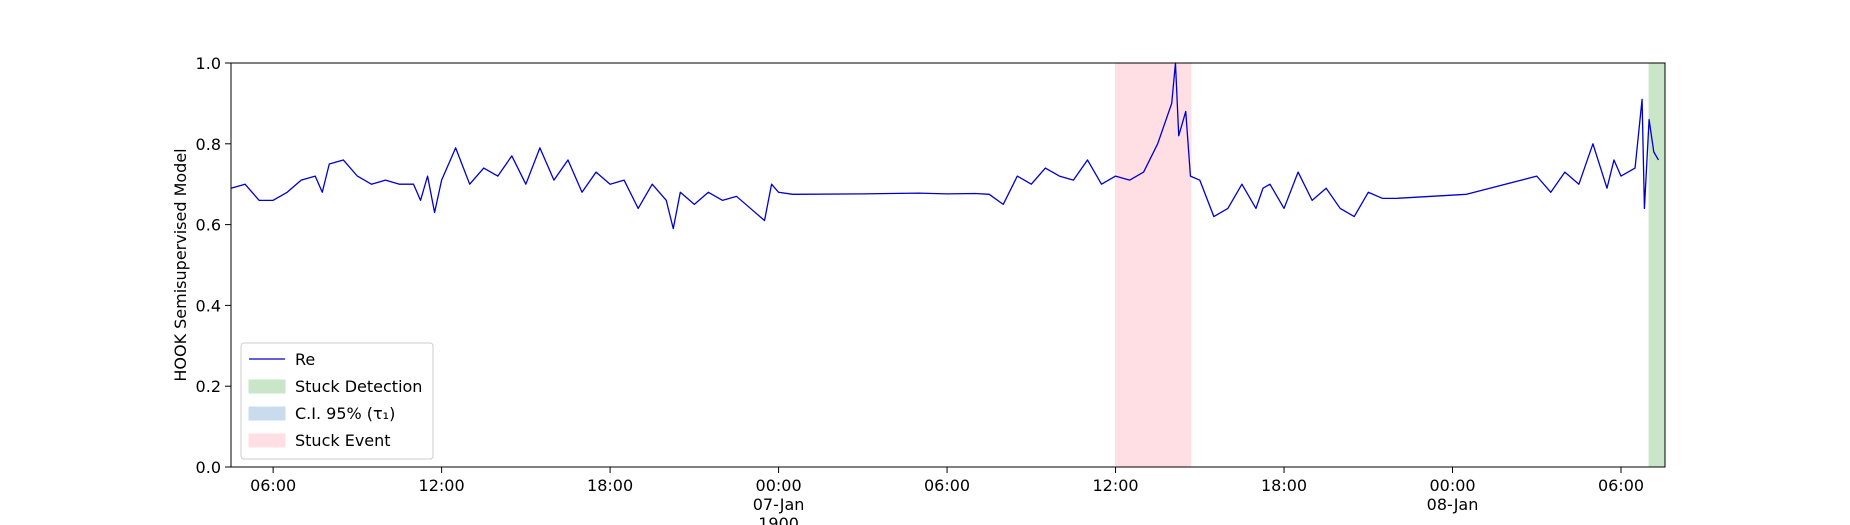 The width and height of the screenshot is (1850, 525). What do you see at coordinates (180, 264) in the screenshot?
I see `y-axis-label: HOOK Semisupervised Model` at bounding box center [180, 264].